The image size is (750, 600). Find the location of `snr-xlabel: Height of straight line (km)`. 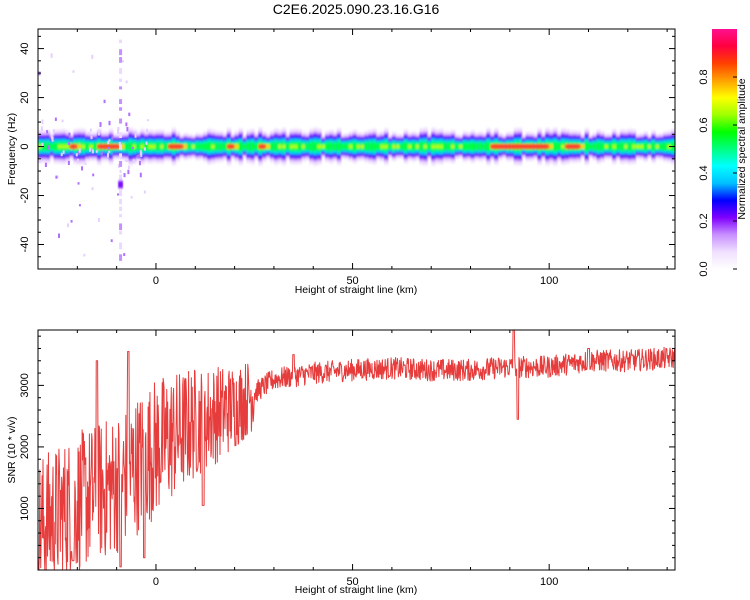

snr-xlabel: Height of straight line (km) is located at coordinates (356, 590).